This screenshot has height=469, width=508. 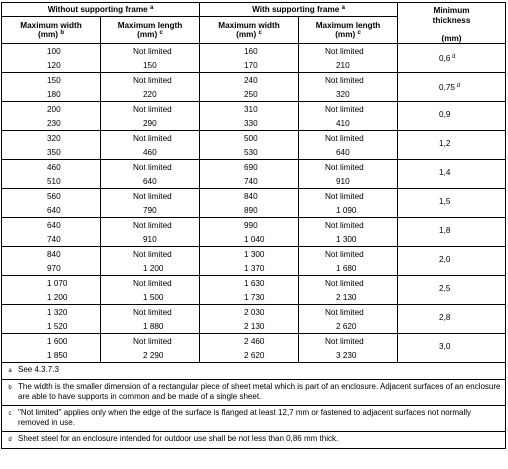 What do you see at coordinates (38, 370) in the screenshot?
I see `footnote-text: See 4.3.7.3` at bounding box center [38, 370].